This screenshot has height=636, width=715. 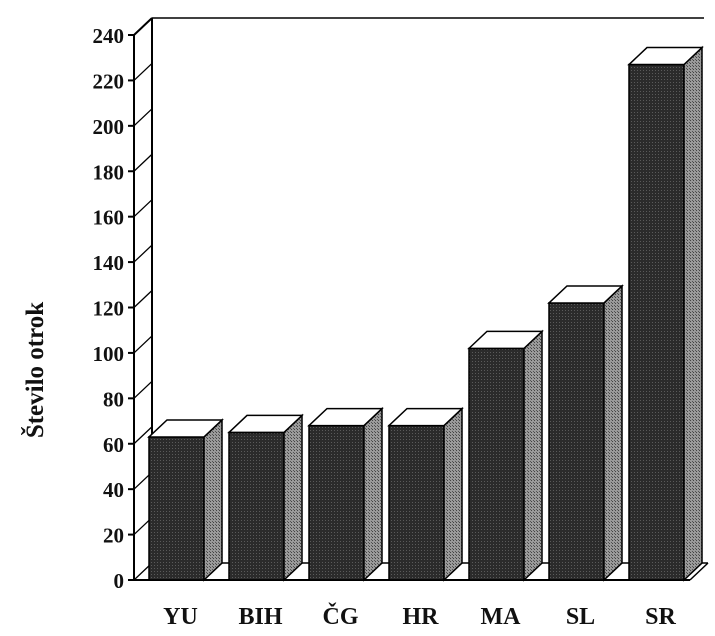 I want to click on y-tick-label: 200, so click(x=109, y=127).